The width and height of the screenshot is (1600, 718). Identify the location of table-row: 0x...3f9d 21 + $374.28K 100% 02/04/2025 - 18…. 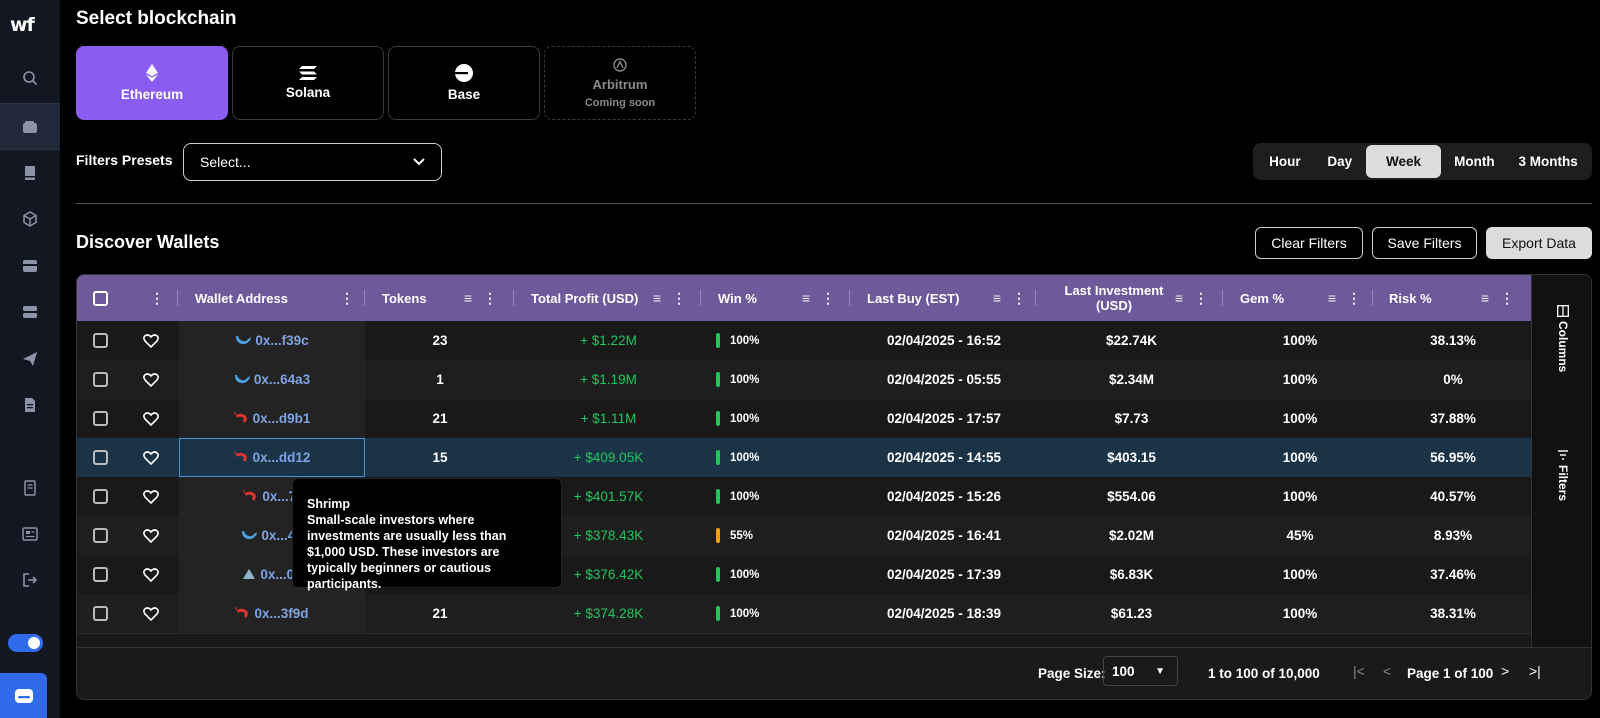
(804, 614).